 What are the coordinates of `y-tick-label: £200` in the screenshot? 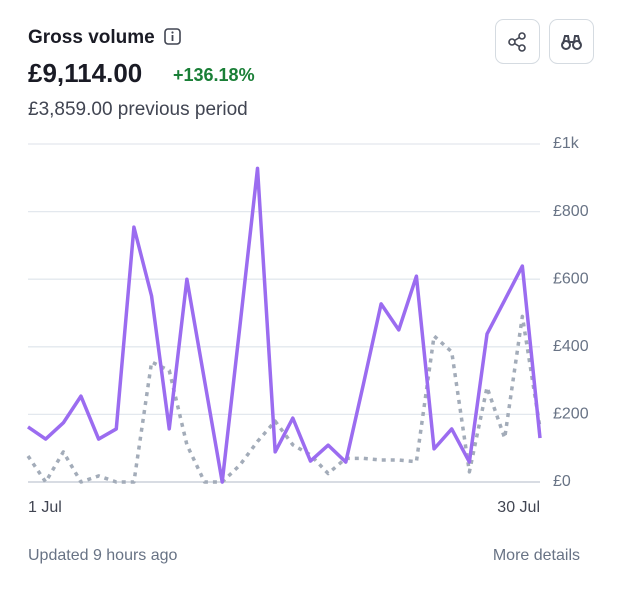 It's located at (571, 414).